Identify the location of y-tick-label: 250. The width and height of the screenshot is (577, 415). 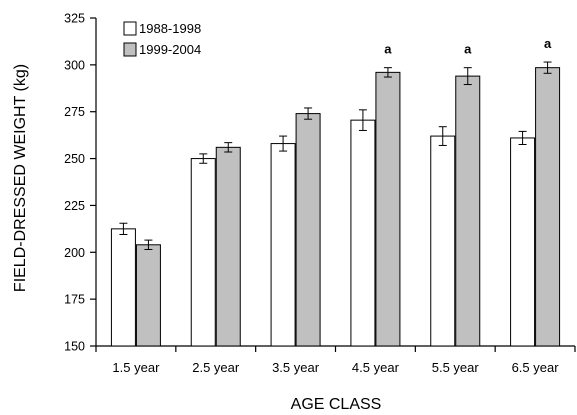
(74, 159).